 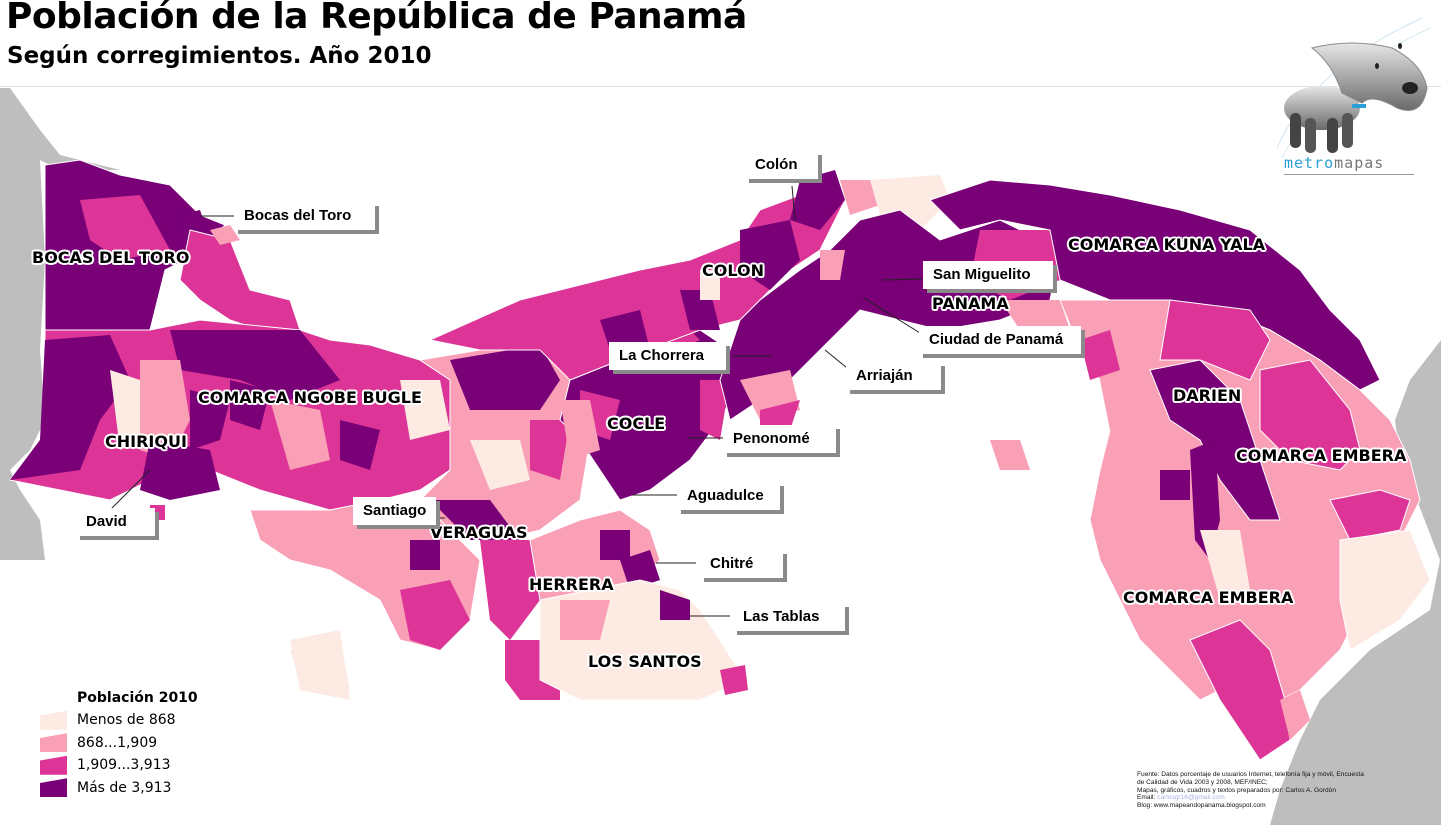 I want to click on legend-title: Población 2010, so click(x=137, y=698).